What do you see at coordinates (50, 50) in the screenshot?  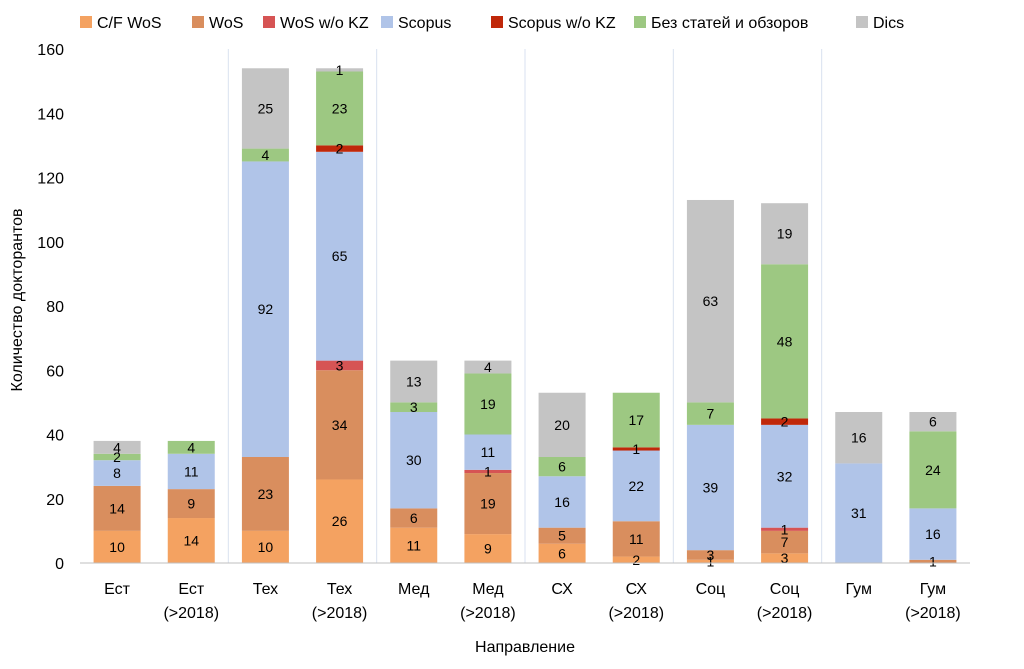 I see `y-tick-label: 160` at bounding box center [50, 50].